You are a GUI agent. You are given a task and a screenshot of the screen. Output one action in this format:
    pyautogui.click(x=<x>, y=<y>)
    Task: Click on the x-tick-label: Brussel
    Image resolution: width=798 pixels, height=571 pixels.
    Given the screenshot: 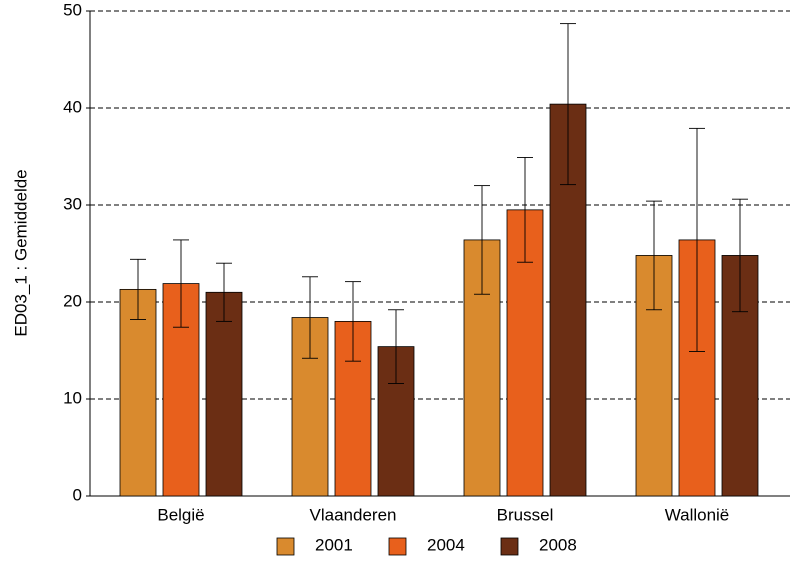 What is the action you would take?
    pyautogui.click(x=525, y=514)
    